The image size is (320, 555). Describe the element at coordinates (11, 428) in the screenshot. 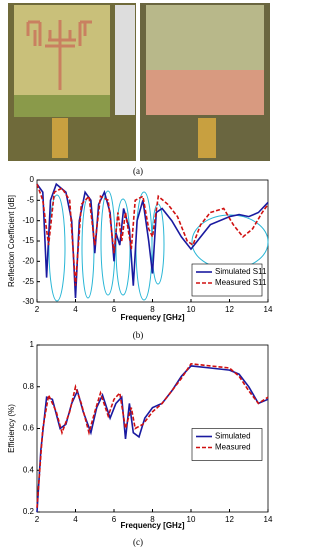

I see `y-axis-label: Efficiency (%)` at that location.